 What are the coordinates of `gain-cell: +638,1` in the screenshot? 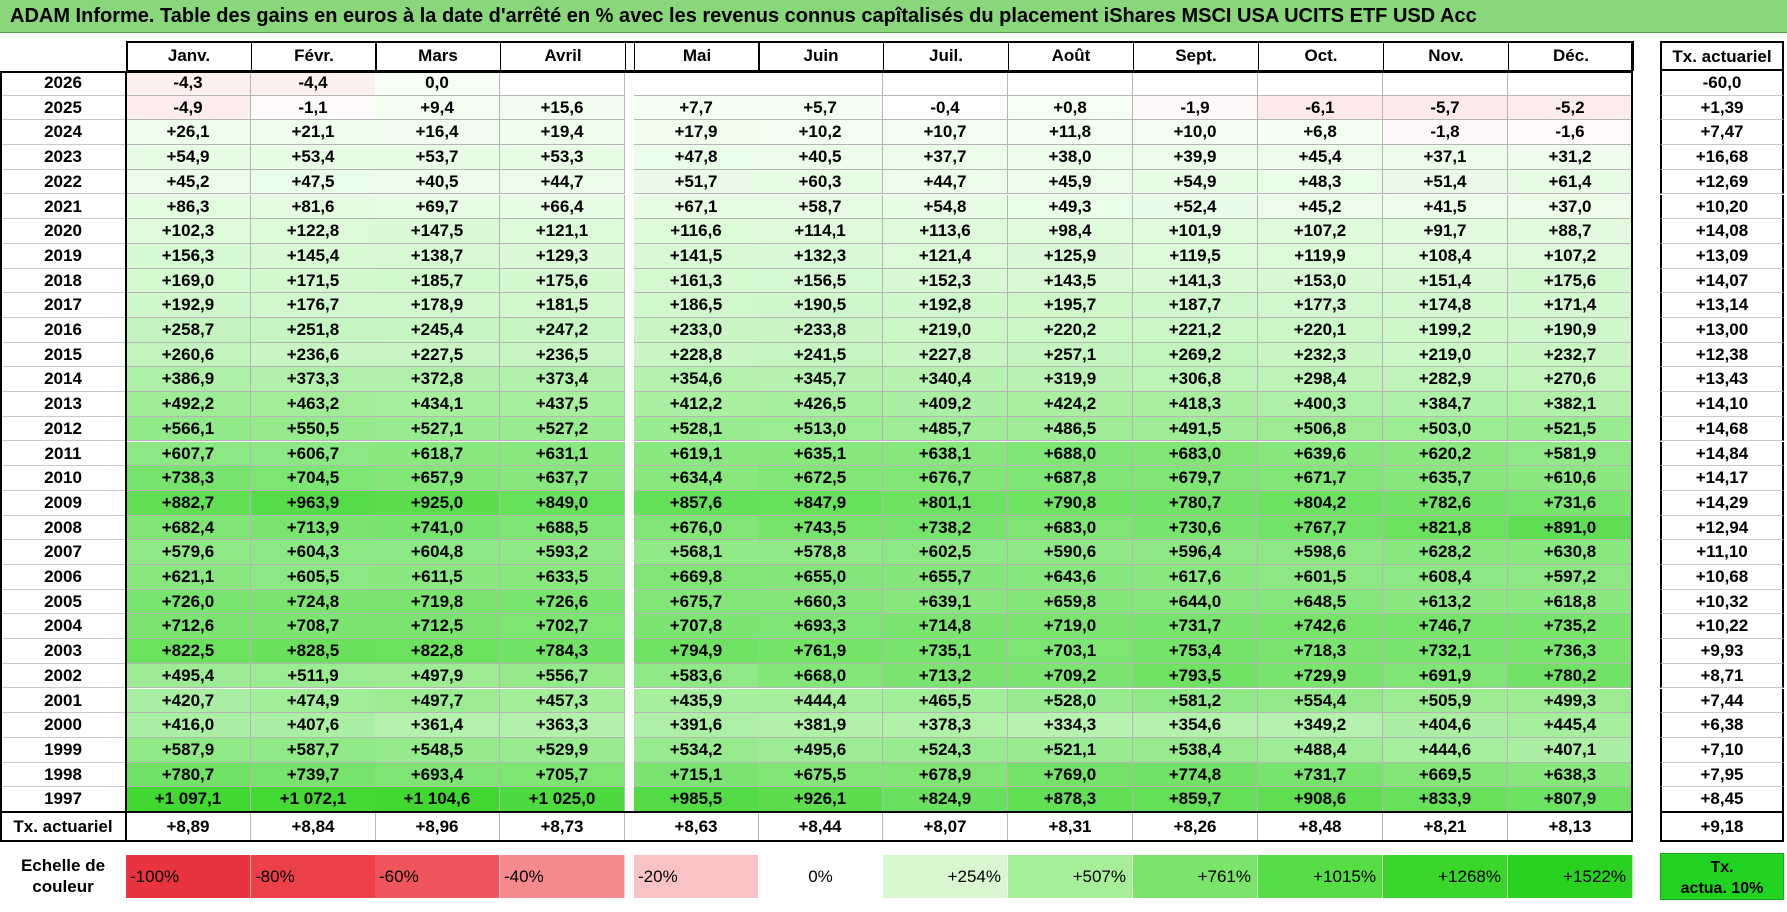 It's located at (945, 454).